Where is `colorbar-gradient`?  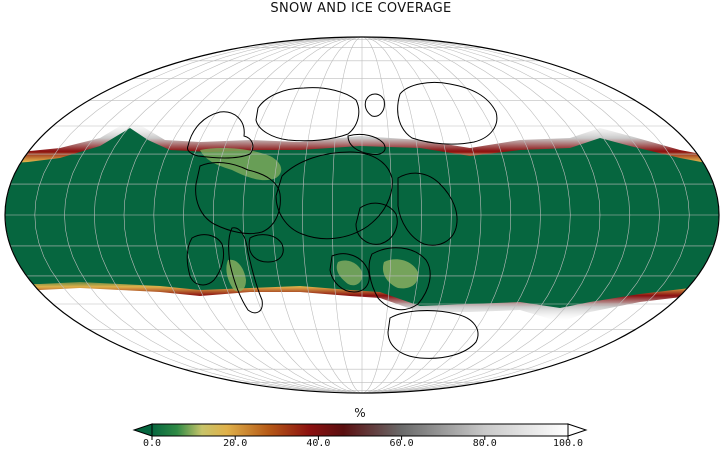
colorbar-gradient is located at coordinates (360, 430).